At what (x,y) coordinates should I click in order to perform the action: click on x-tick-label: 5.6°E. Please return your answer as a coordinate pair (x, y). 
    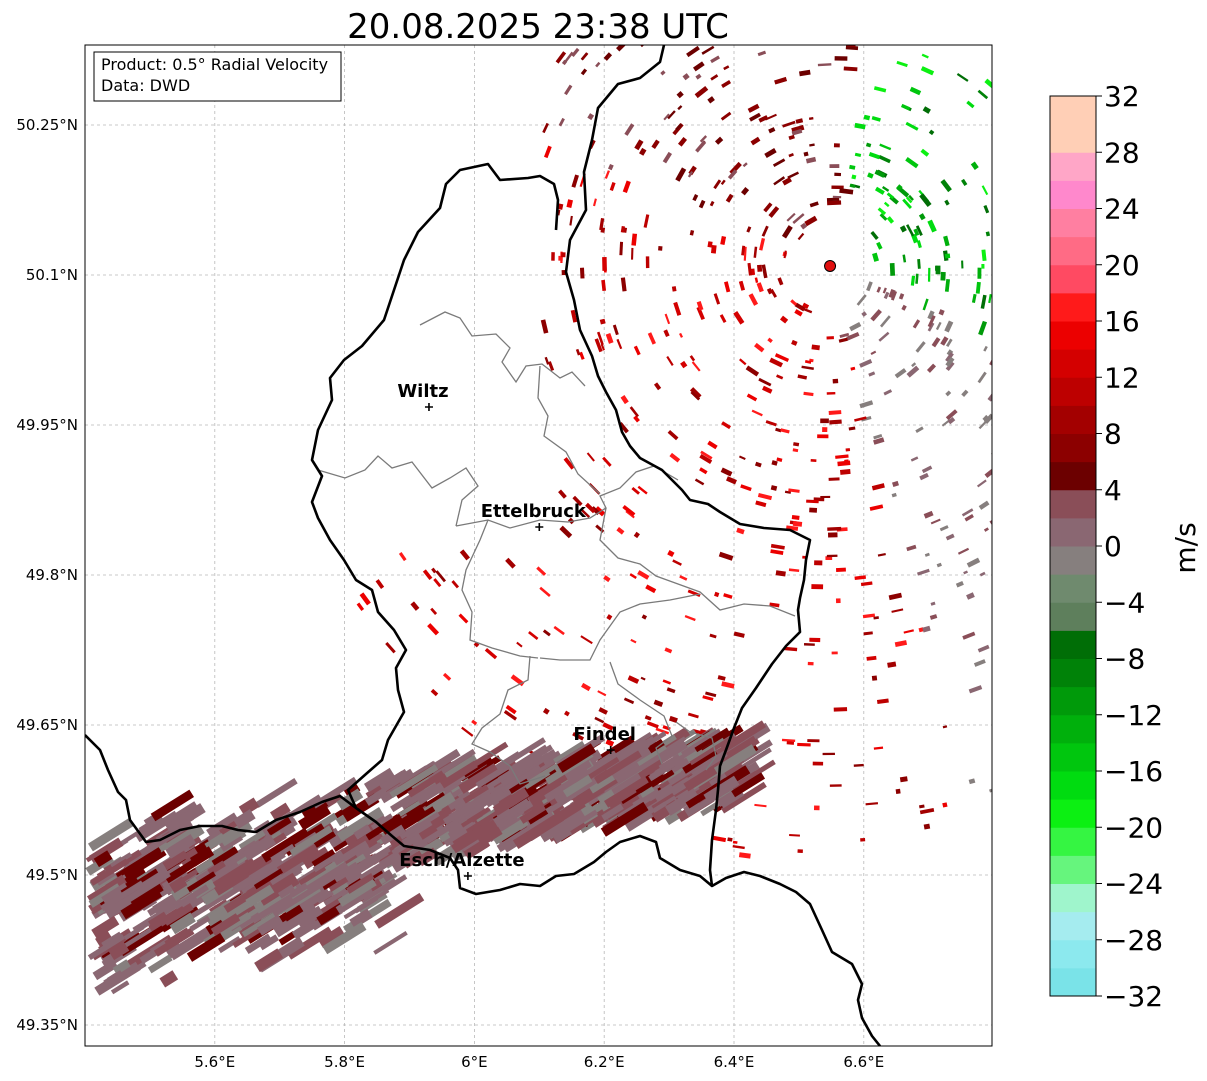
    Looking at the image, I should click on (214, 1062).